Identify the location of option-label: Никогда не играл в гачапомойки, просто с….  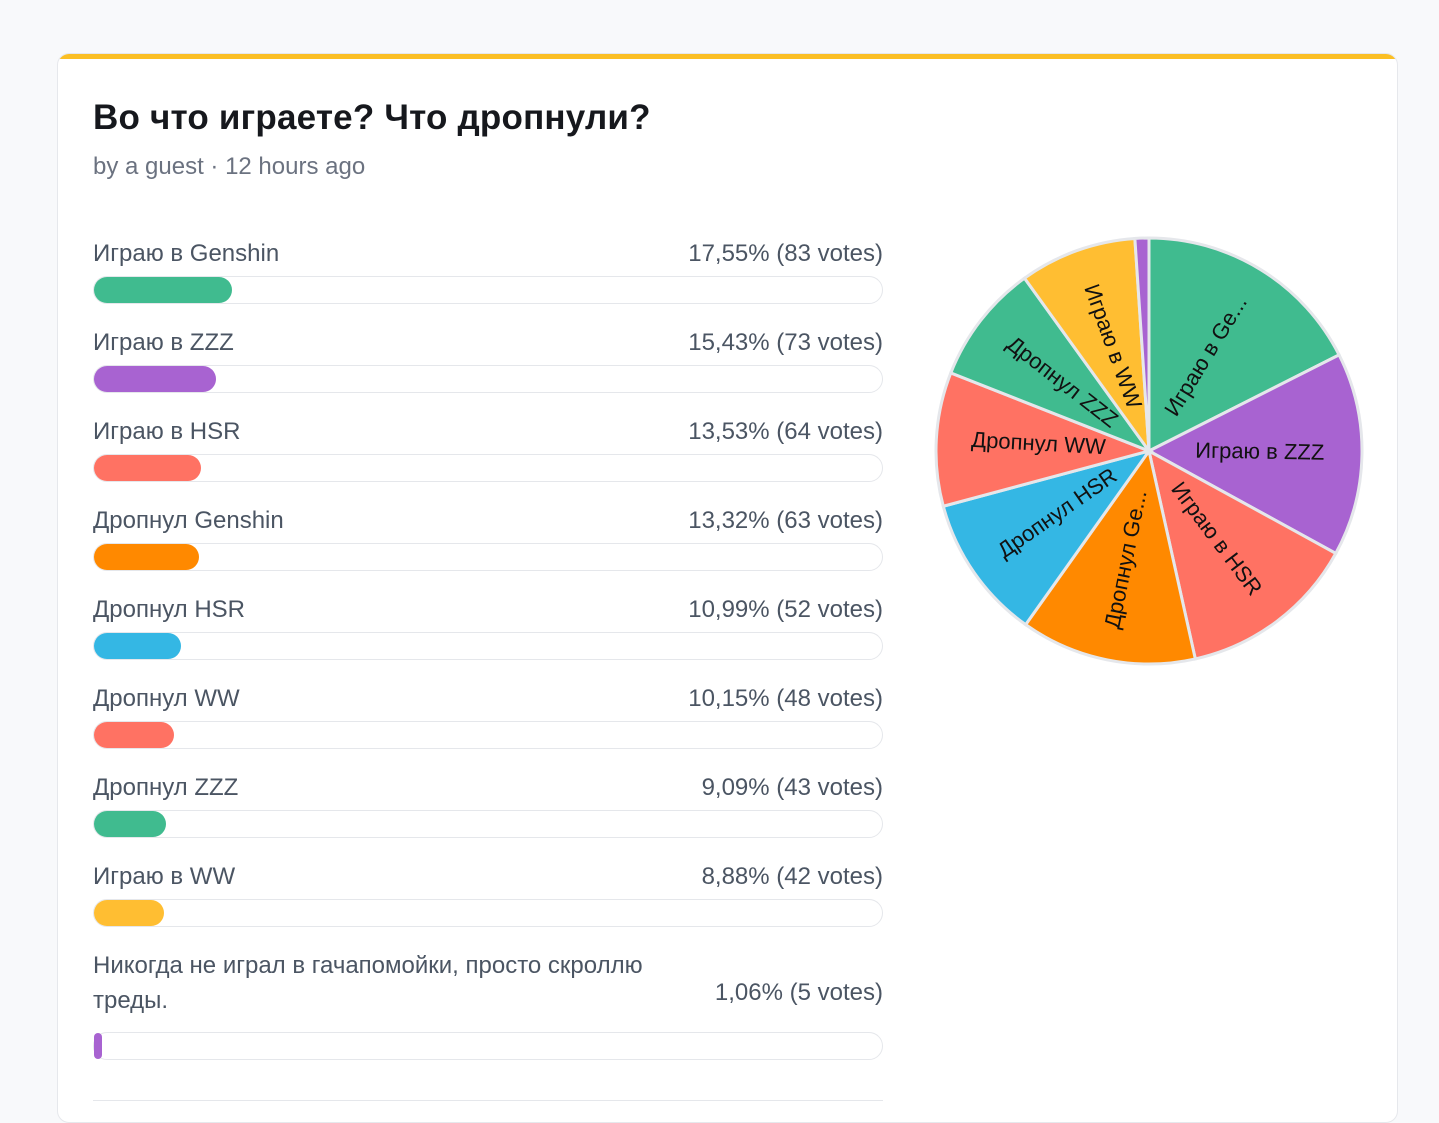
(368, 983).